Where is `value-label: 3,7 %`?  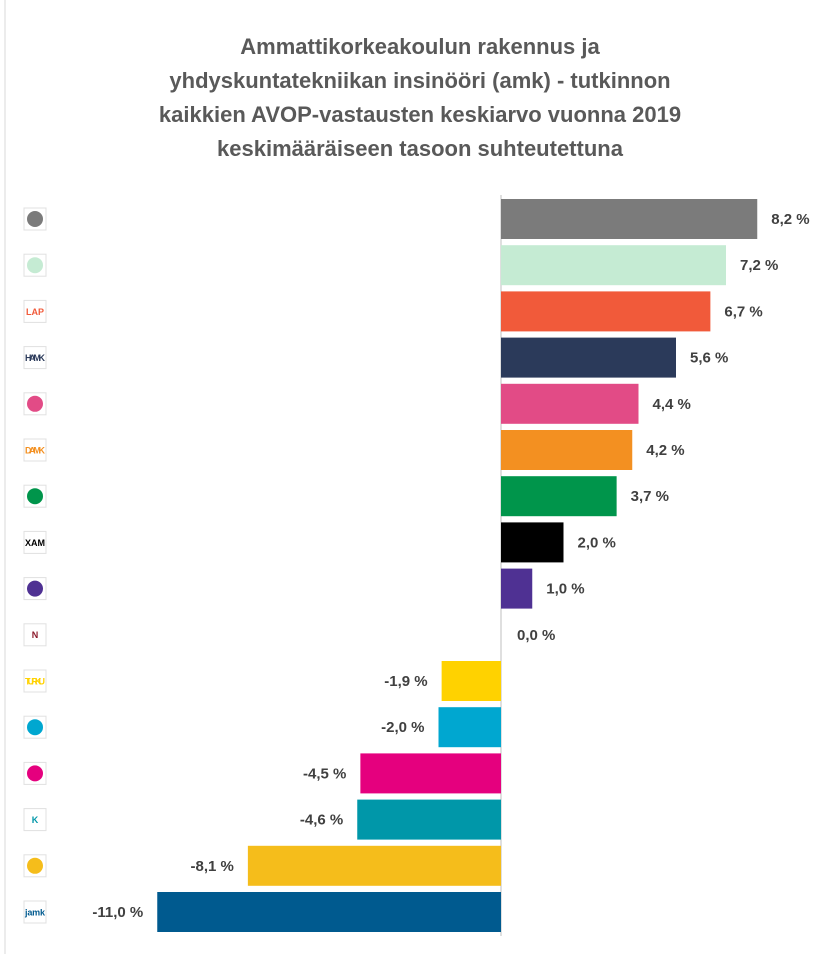 value-label: 3,7 % is located at coordinates (650, 496).